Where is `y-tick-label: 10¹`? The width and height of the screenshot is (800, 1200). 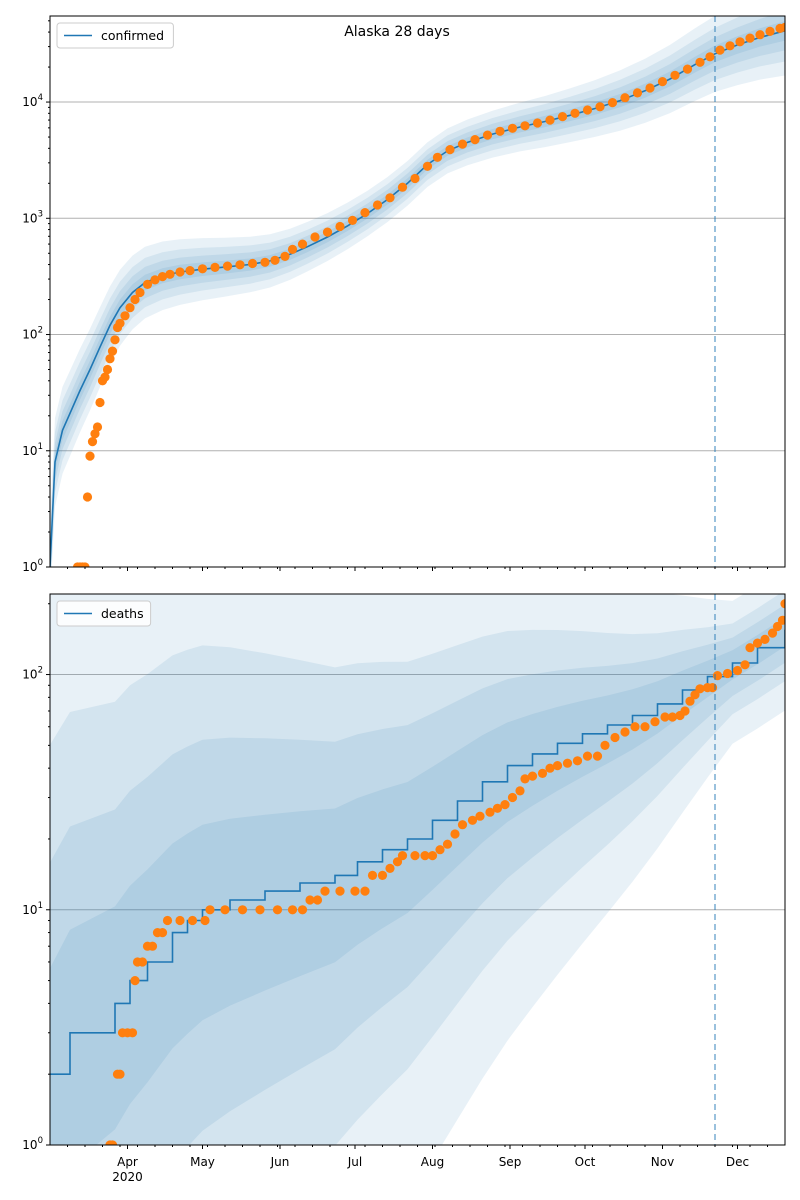
y-tick-label: 10¹ is located at coordinates (32, 450).